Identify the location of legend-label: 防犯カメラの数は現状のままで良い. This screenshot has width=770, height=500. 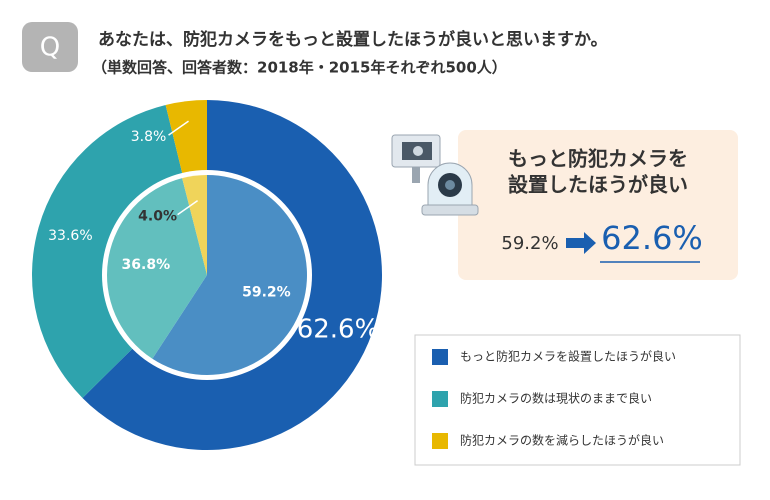
(556, 398).